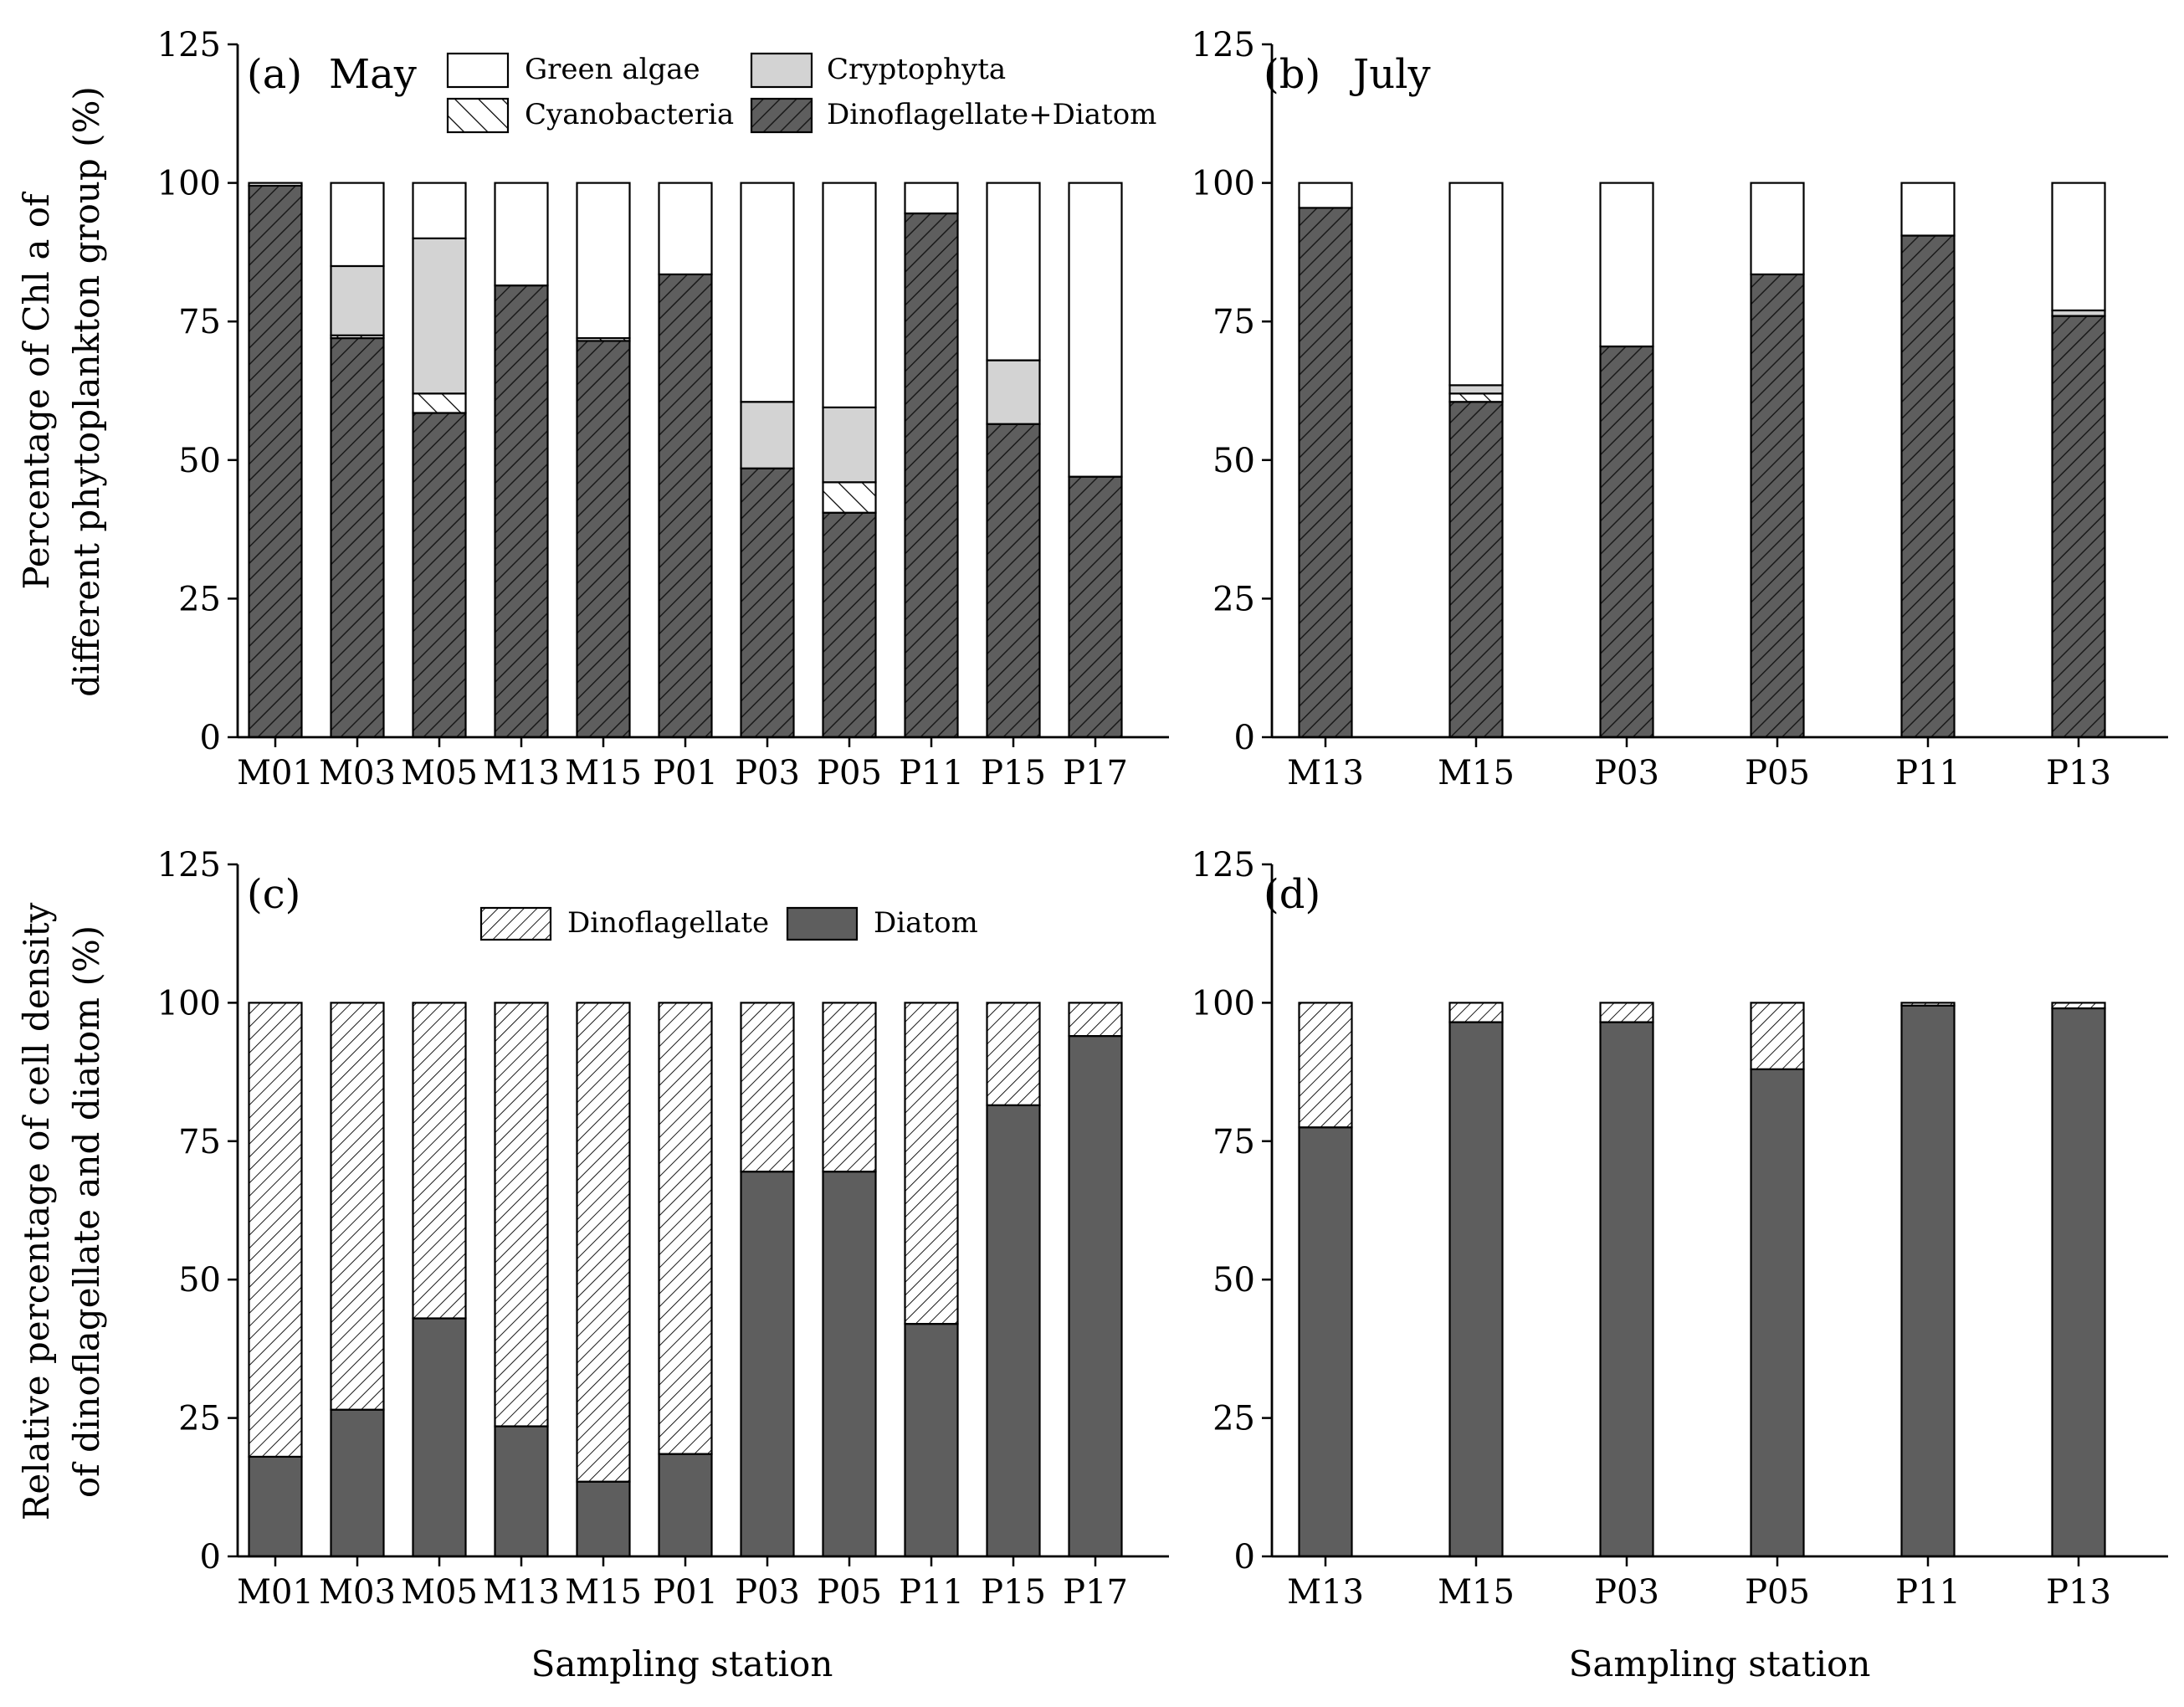 The height and width of the screenshot is (1707, 2184). Describe the element at coordinates (1223, 865) in the screenshot. I see `y-tick-label-d-125: 125` at that location.